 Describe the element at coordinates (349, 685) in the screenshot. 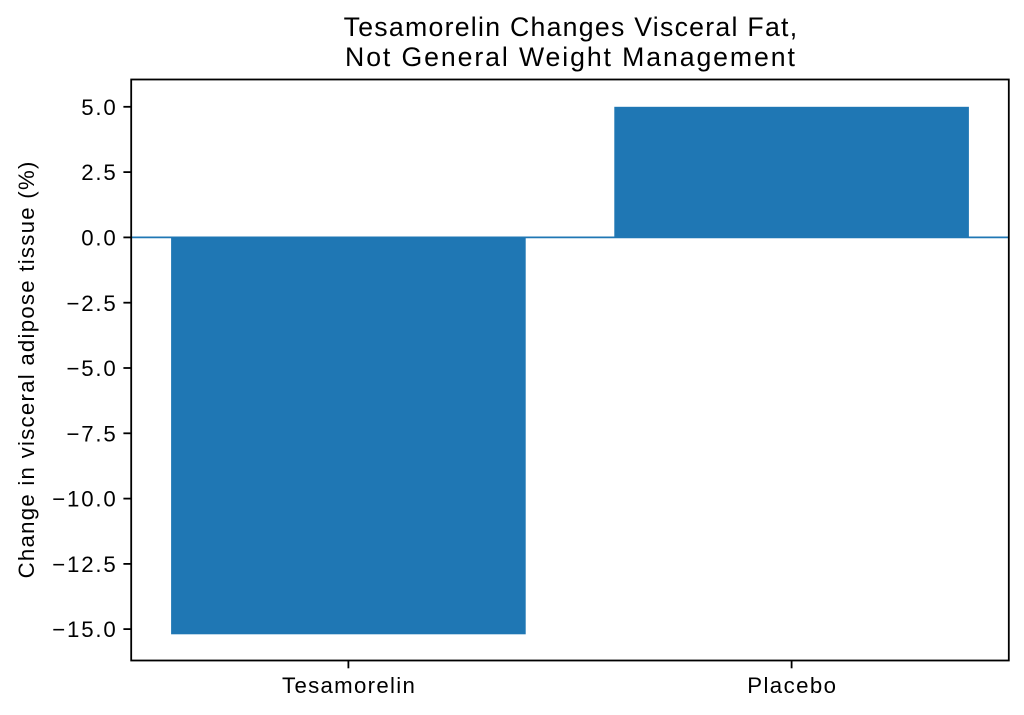

I see `svg-text: Tesamorelin` at that location.